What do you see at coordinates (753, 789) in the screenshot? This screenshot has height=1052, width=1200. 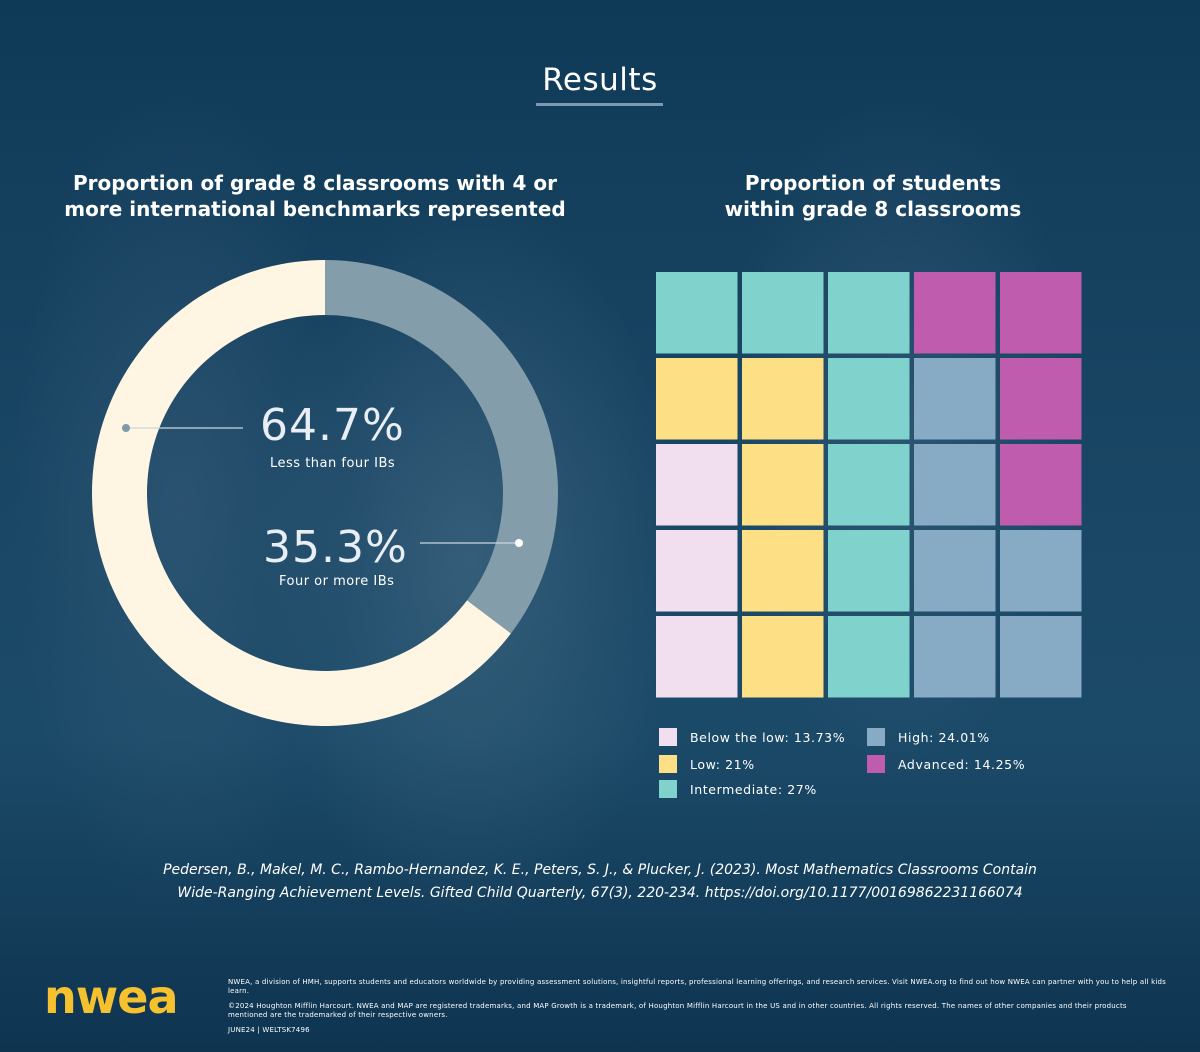 I see `legend-label: Intermediate: 27%` at bounding box center [753, 789].